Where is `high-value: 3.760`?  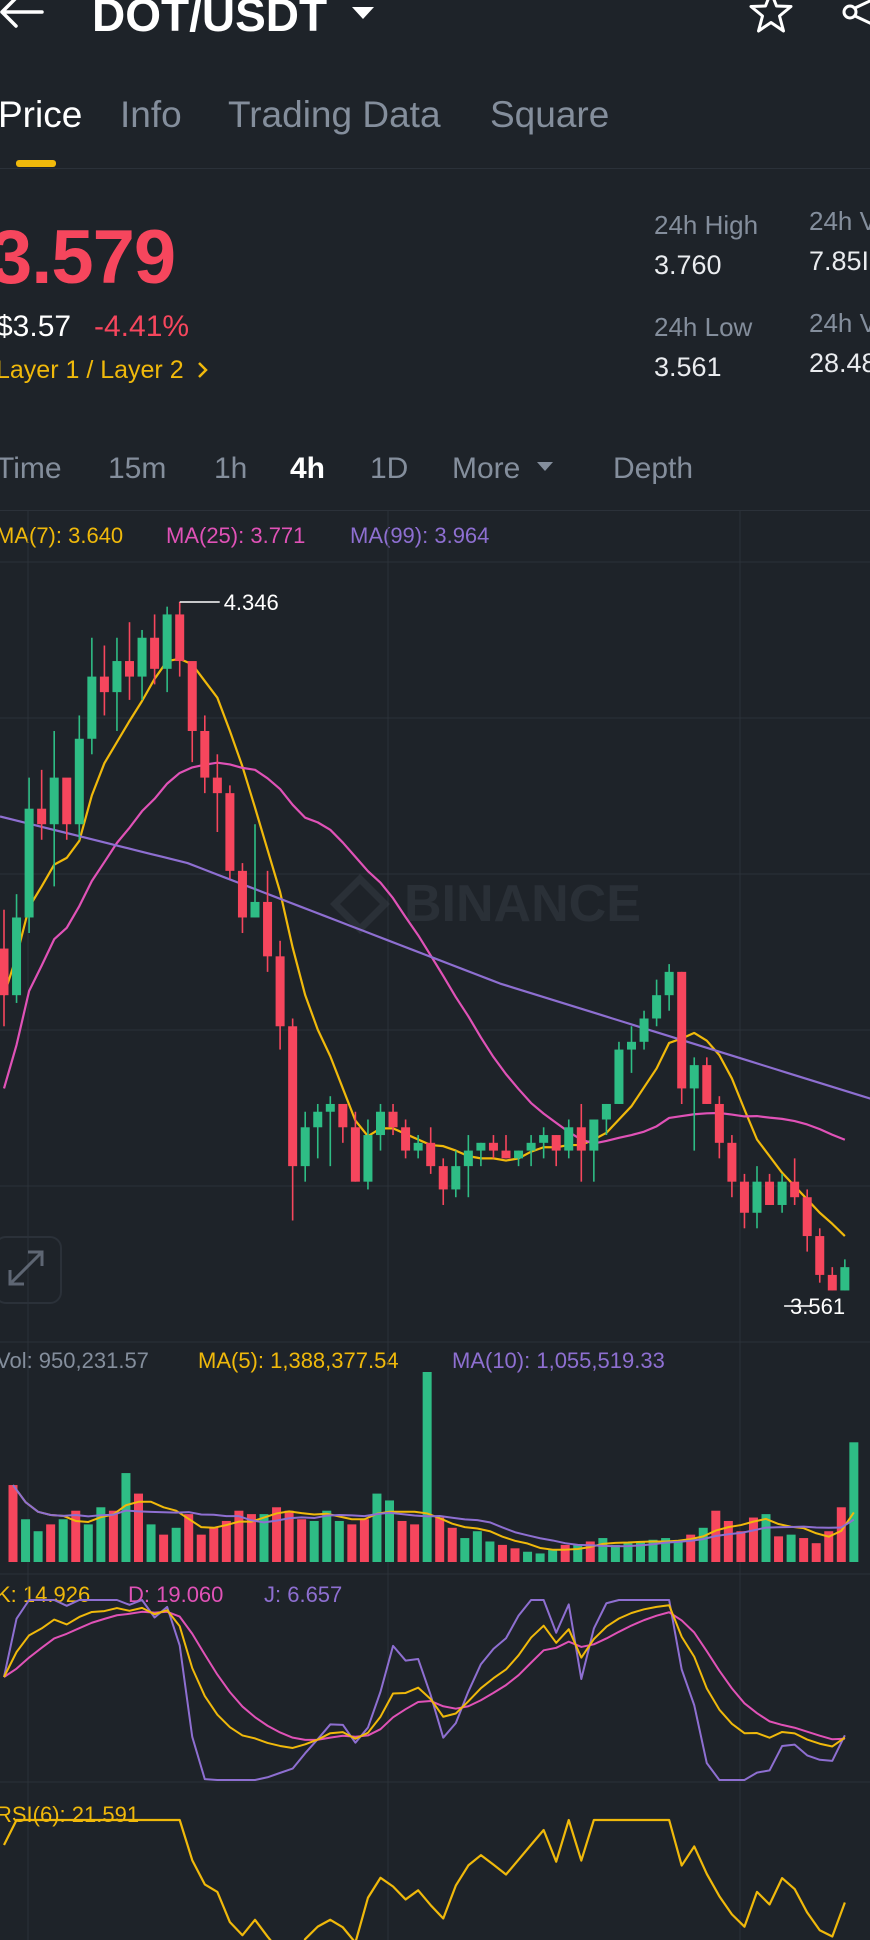
high-value: 3.760 is located at coordinates (688, 265).